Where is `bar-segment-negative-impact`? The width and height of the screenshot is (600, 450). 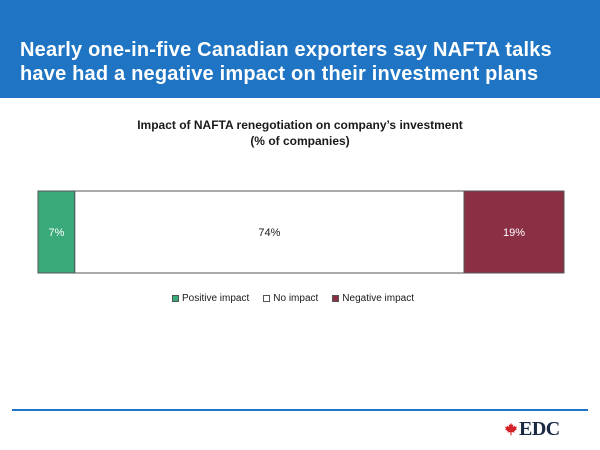
bar-segment-negative-impact is located at coordinates (514, 232).